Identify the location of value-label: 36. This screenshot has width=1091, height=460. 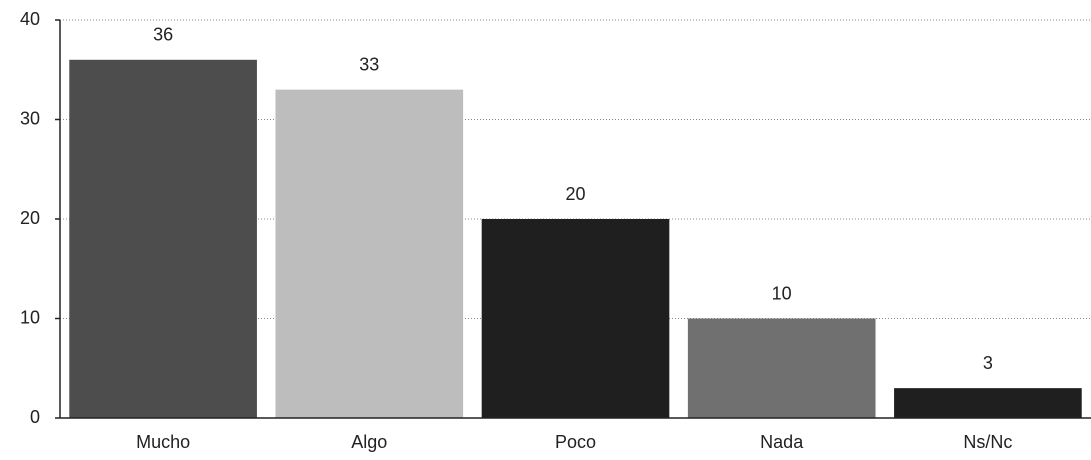
(163, 35).